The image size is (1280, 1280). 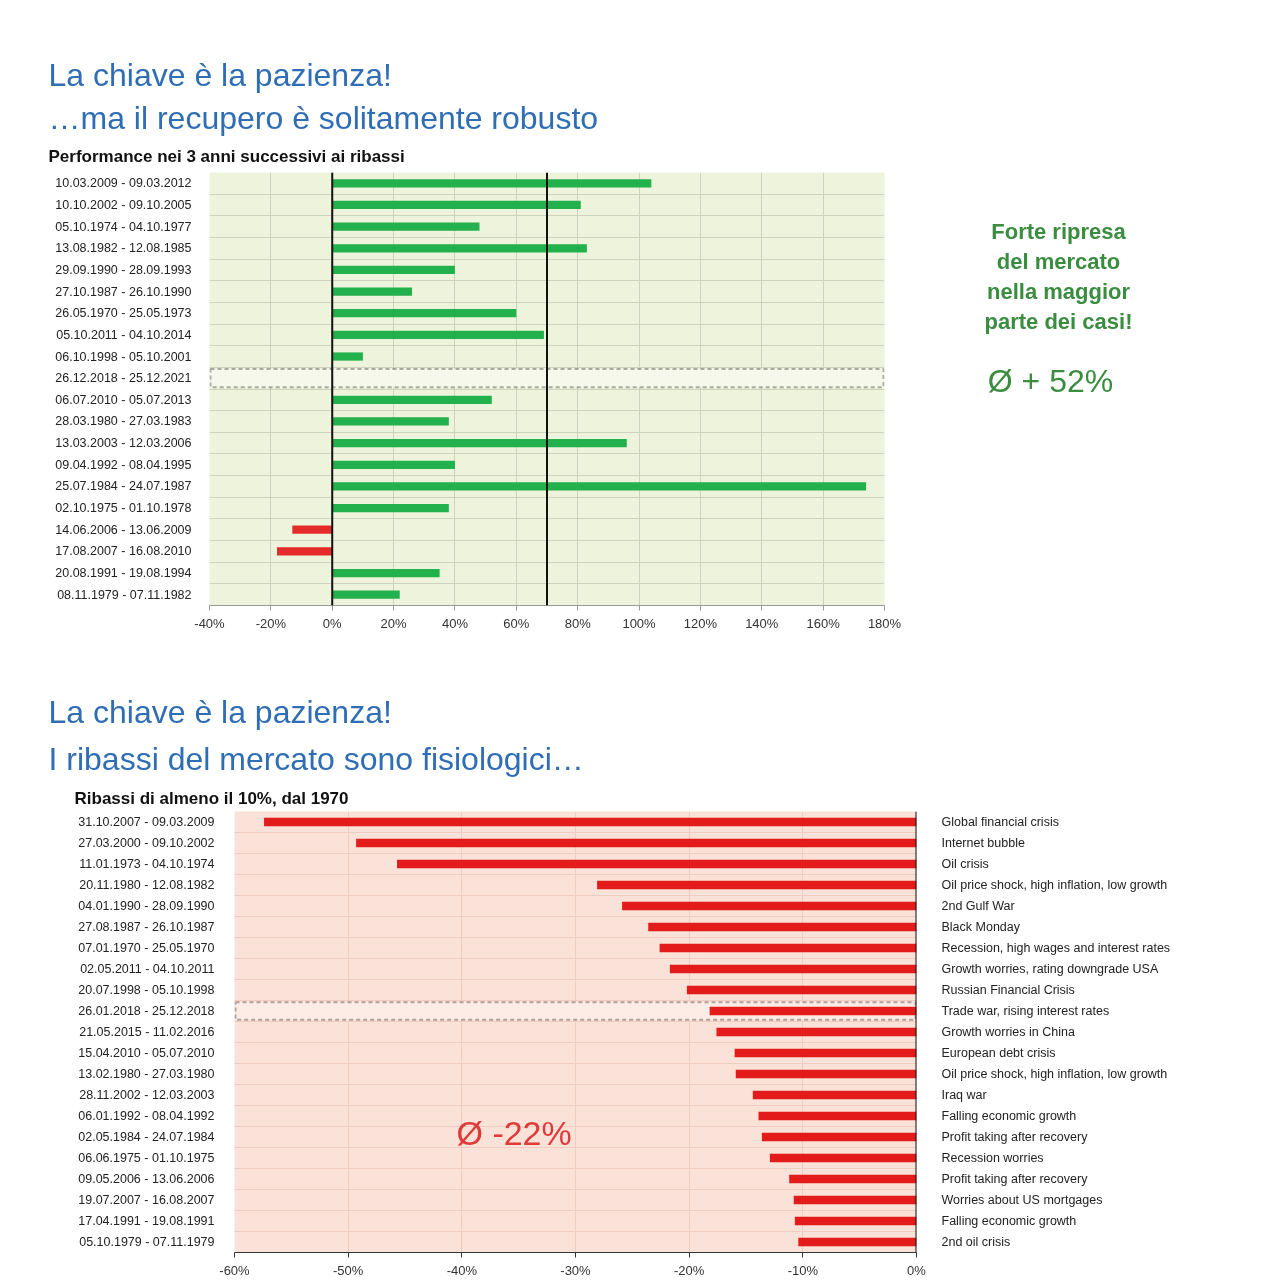 I want to click on y2-tick-label: Global financial crisis, so click(x=1000, y=822).